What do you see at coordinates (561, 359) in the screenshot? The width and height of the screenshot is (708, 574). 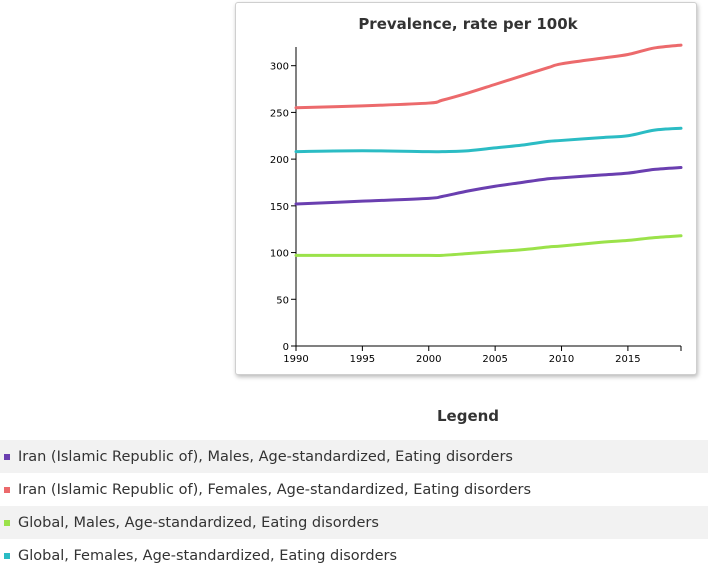 I see `x-tick-label: 2010` at bounding box center [561, 359].